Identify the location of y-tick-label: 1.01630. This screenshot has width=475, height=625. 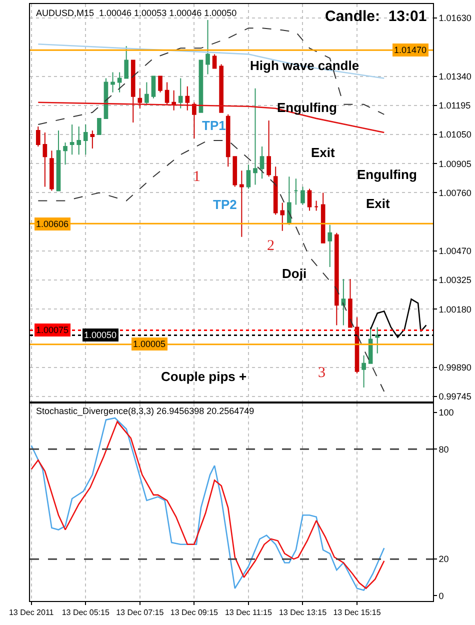
(455, 18).